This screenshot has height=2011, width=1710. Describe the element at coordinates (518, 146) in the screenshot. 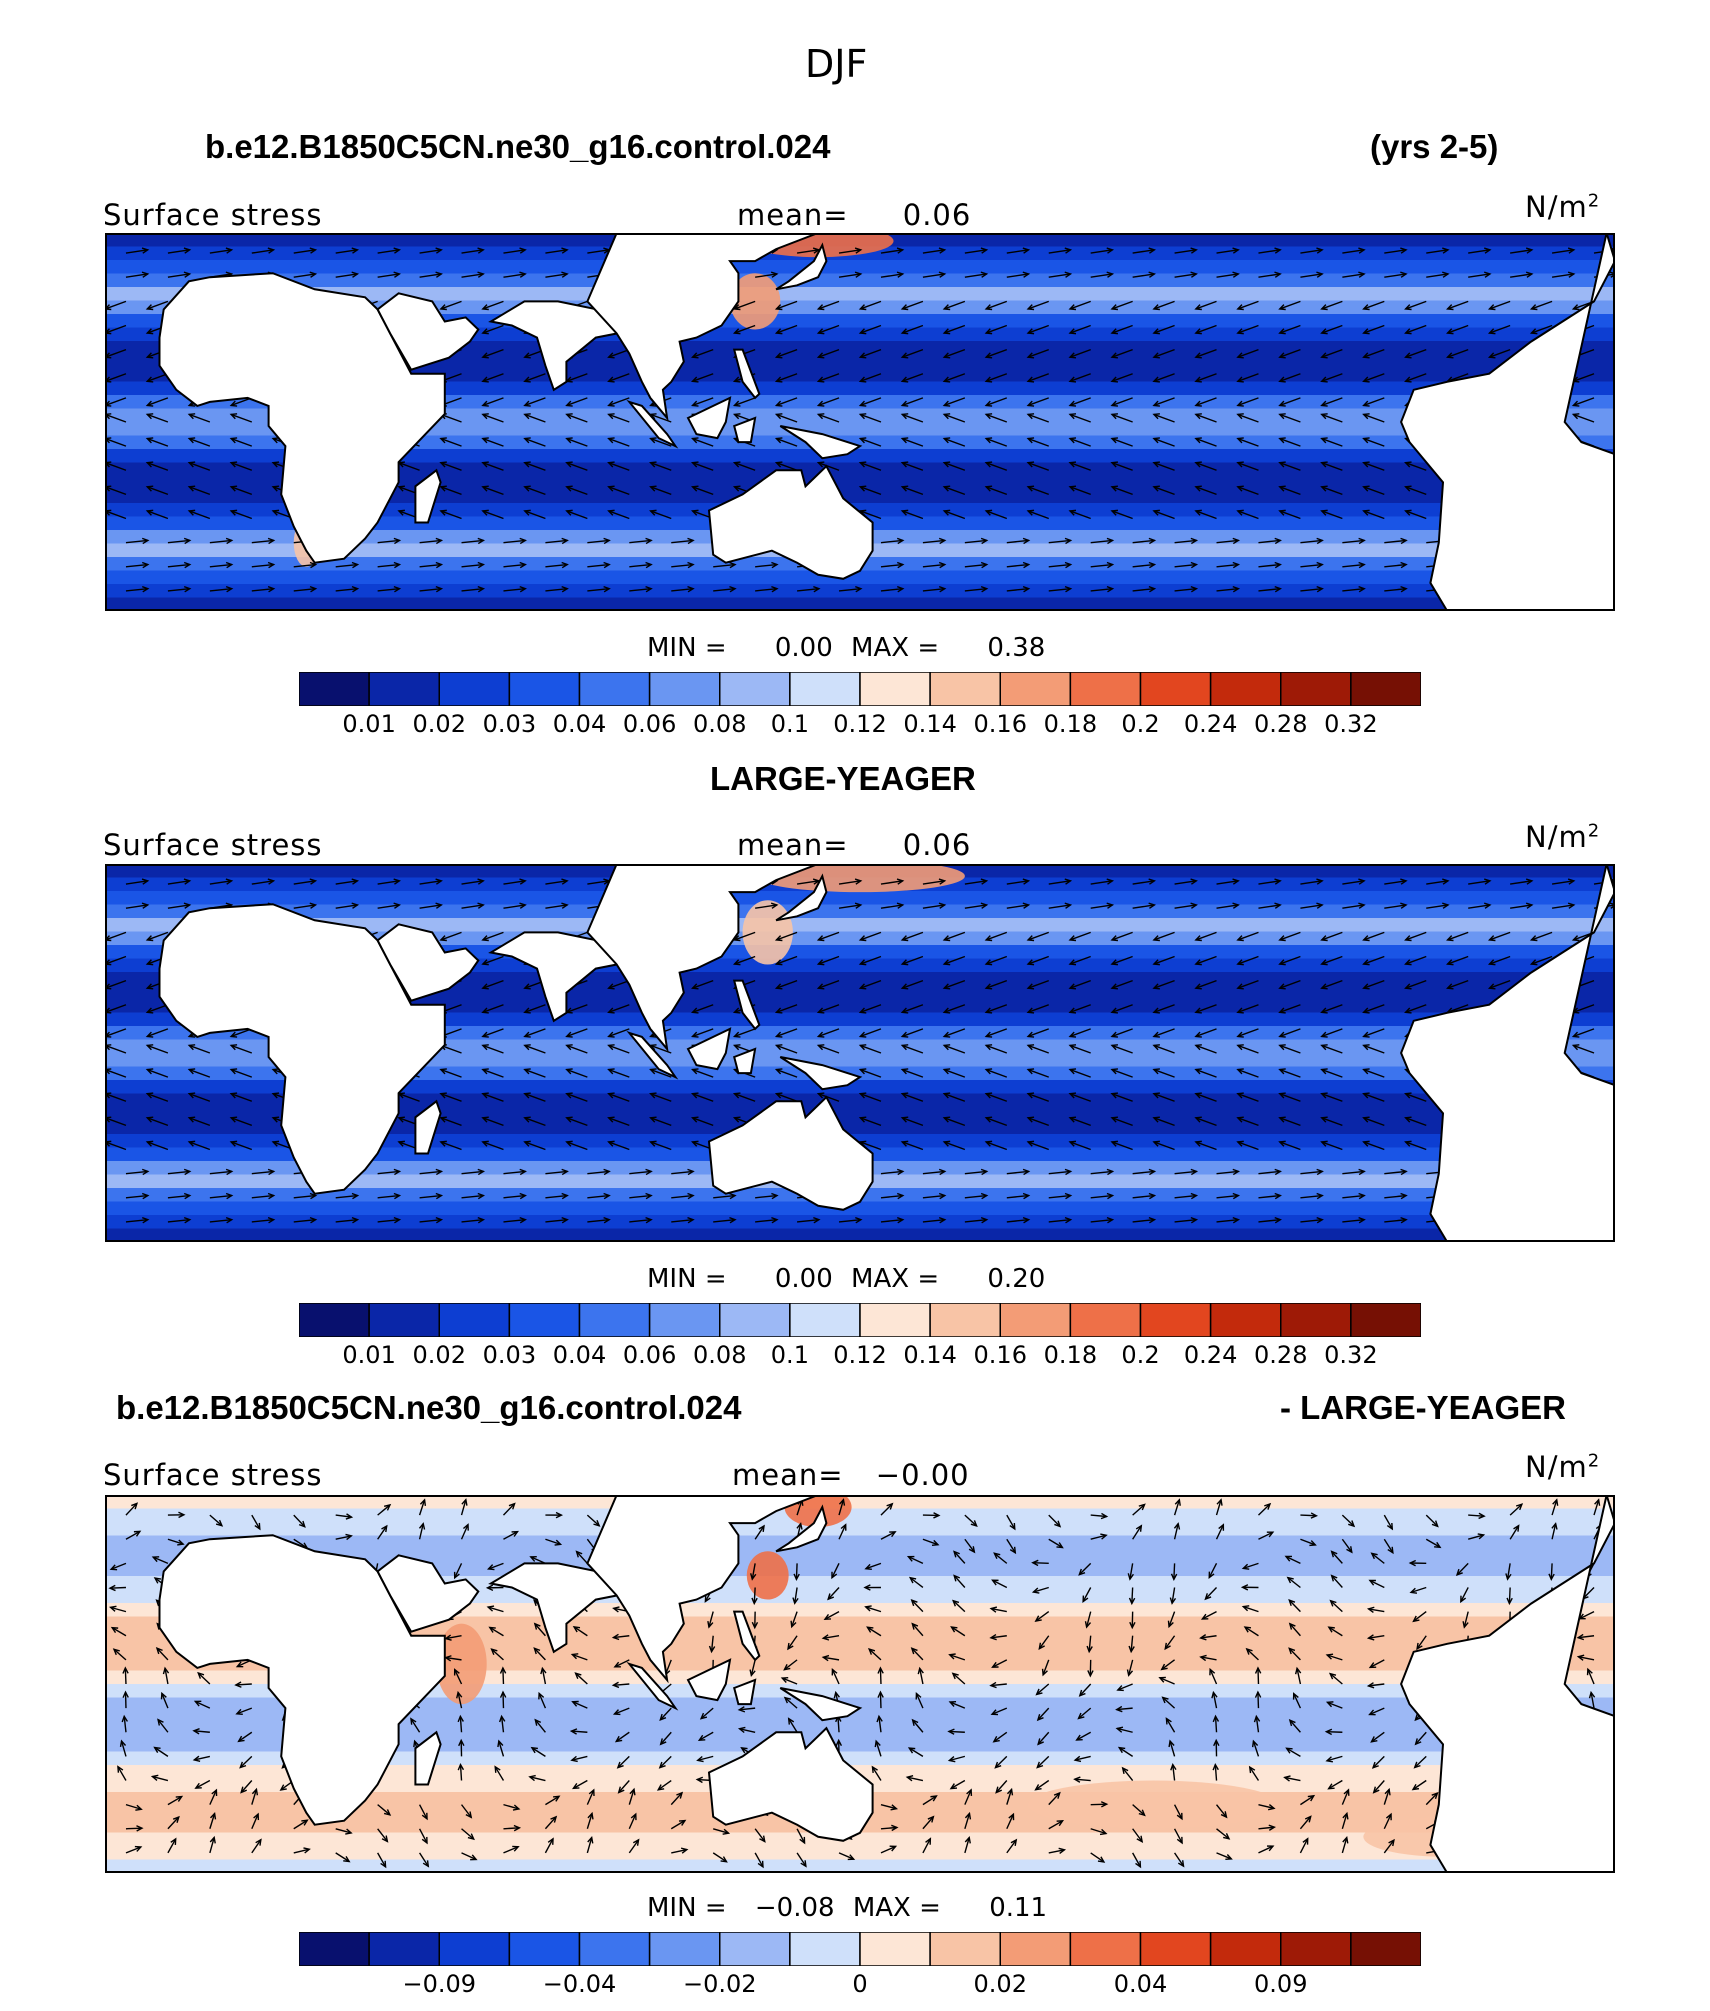

I see `panel1-title-left: b.e12.B1850C5CN.ne30_g16.control.024` at that location.